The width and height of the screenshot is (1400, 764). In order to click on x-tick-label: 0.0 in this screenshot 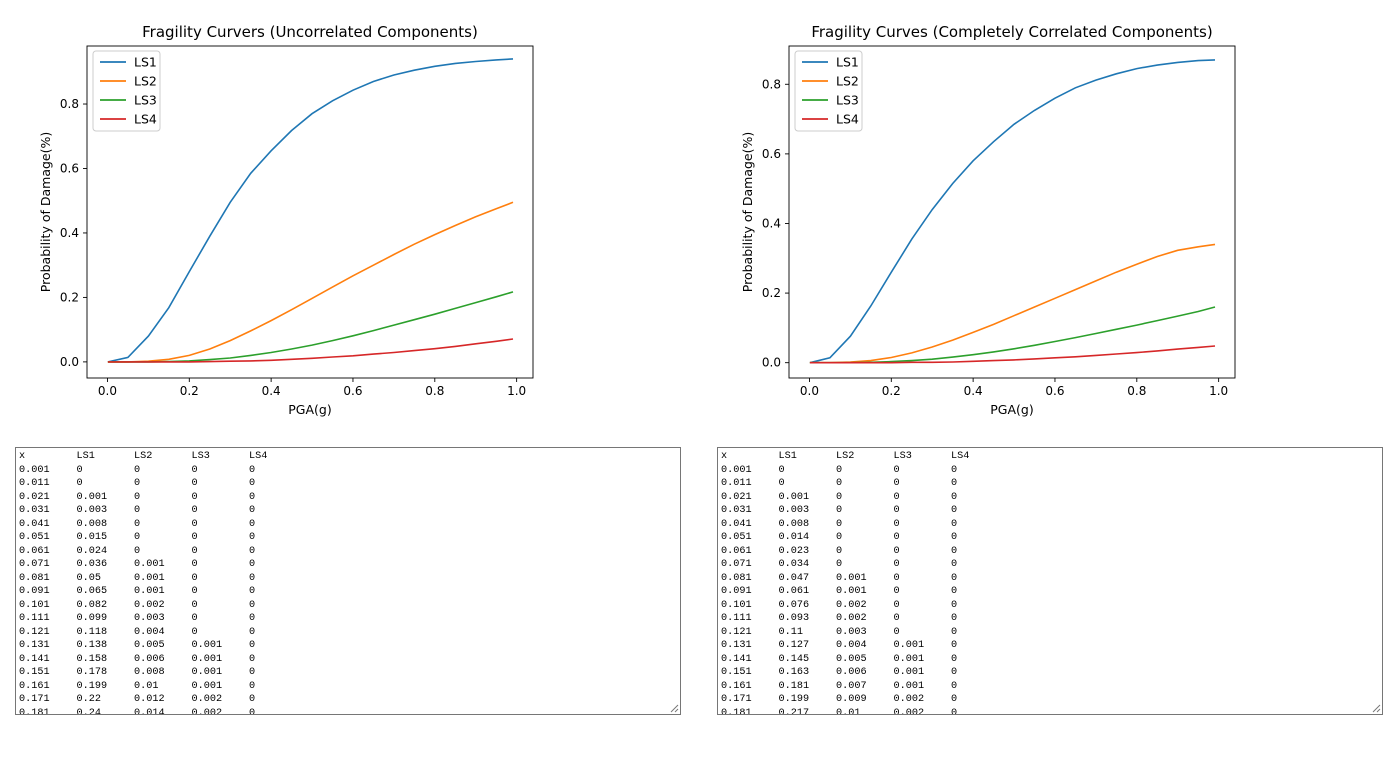, I will do `click(809, 391)`.